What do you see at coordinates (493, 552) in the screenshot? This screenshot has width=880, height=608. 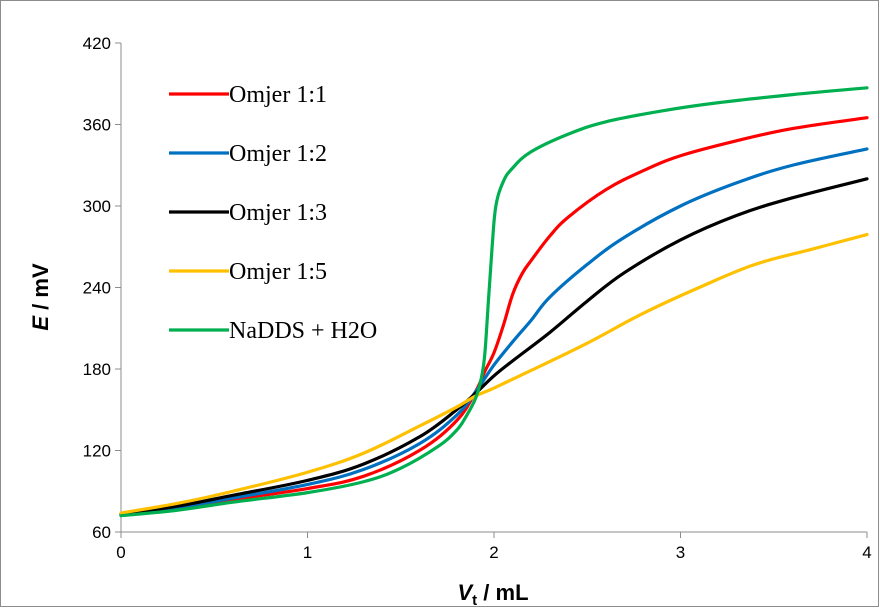 I see `x-tick-label: 2` at bounding box center [493, 552].